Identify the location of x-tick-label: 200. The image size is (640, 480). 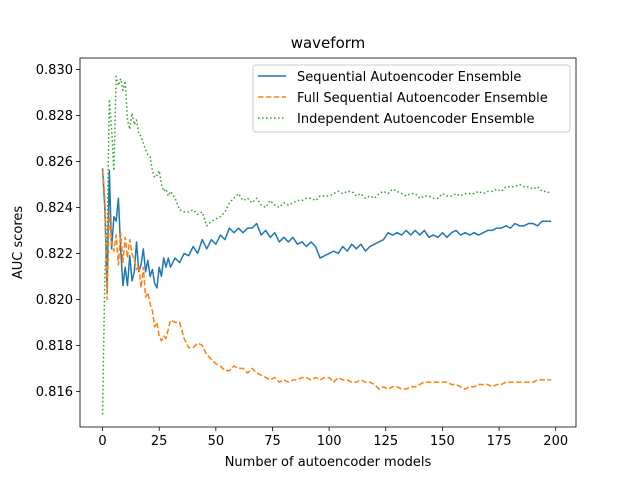
(555, 441).